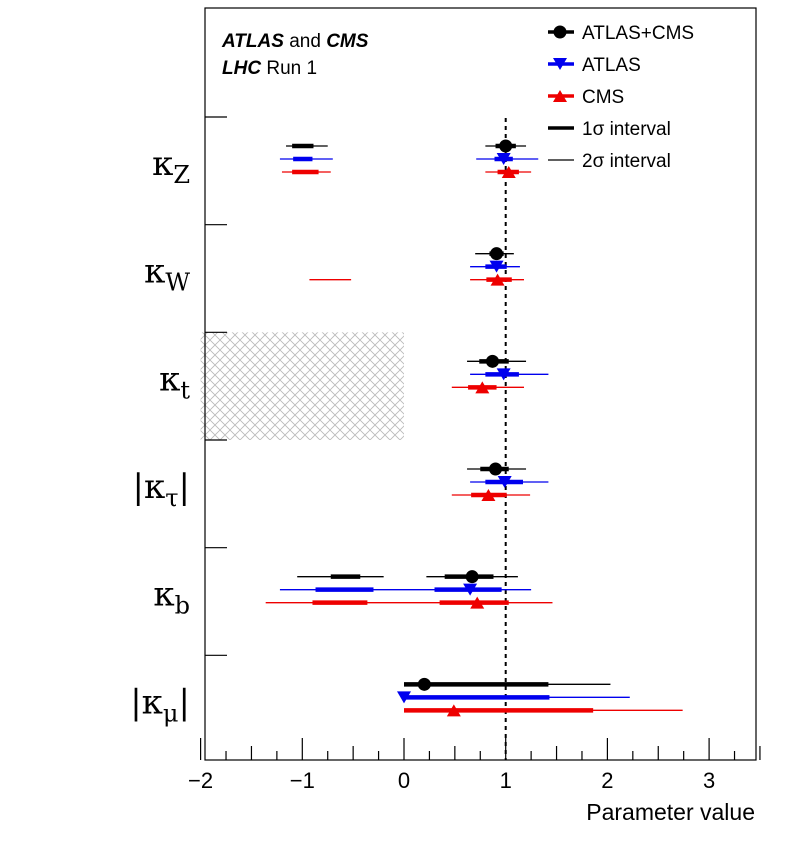 The width and height of the screenshot is (788, 847). Describe the element at coordinates (160, 704) in the screenshot. I see `y-label-kappa_mu: |κμ|` at that location.